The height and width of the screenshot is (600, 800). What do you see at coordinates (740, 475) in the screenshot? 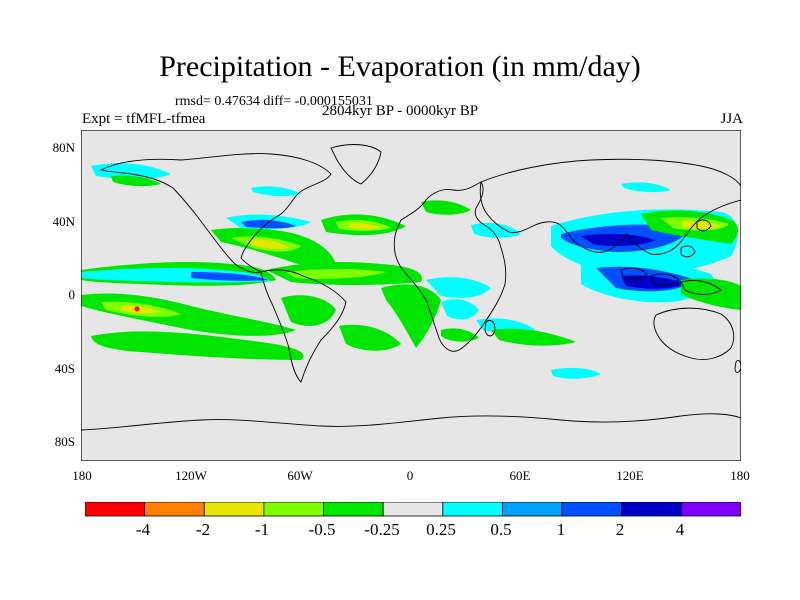
I see `lon-label-180e: 180` at bounding box center [740, 475].